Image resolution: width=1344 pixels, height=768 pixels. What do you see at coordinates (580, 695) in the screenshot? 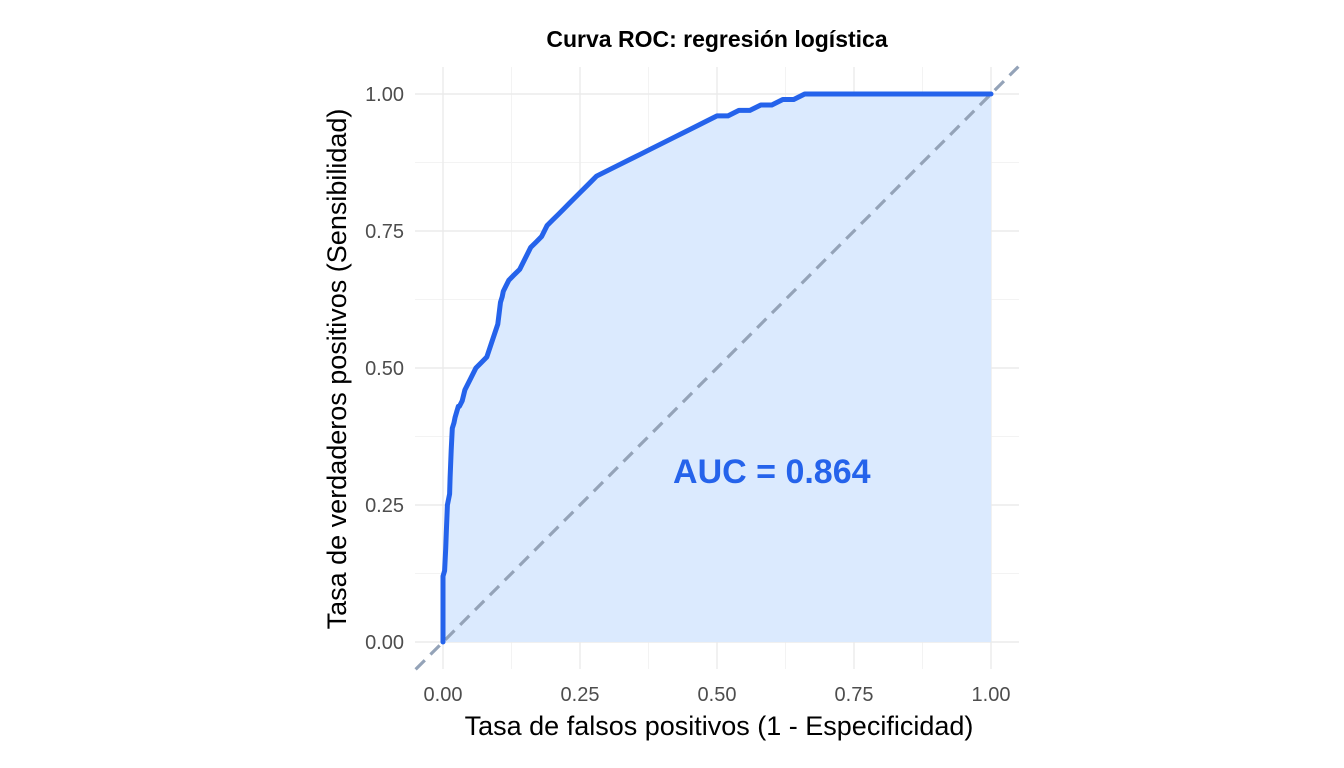
I see `x-tick-label: 0.25` at bounding box center [580, 695].